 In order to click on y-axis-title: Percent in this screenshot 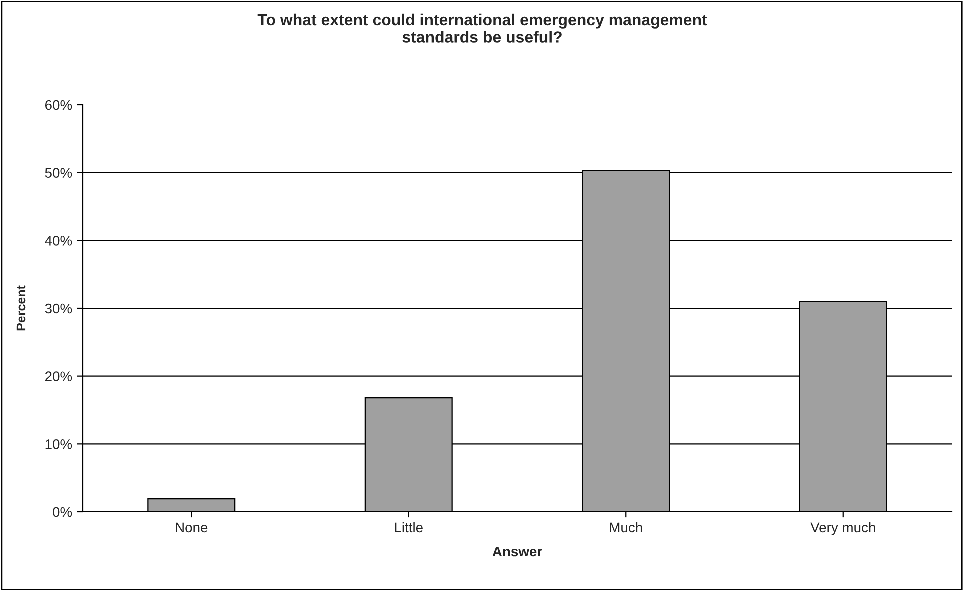, I will do `click(21, 308)`.